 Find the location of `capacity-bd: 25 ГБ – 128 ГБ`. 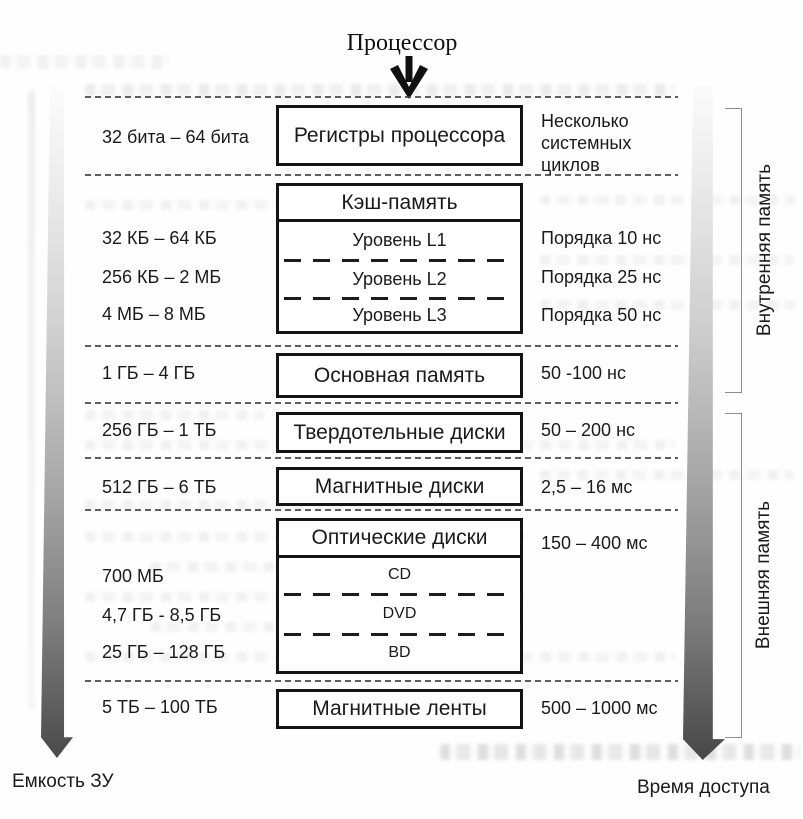

capacity-bd: 25 ГБ – 128 ГБ is located at coordinates (164, 652).